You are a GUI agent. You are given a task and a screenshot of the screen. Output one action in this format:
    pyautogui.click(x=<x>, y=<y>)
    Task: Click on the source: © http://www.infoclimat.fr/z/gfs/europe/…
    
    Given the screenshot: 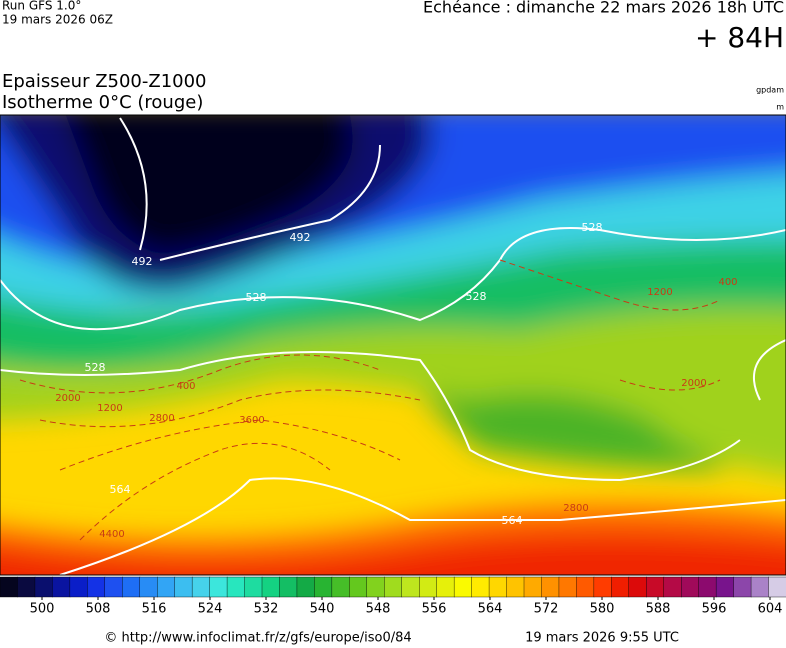 What is the action you would take?
    pyautogui.click(x=257, y=638)
    